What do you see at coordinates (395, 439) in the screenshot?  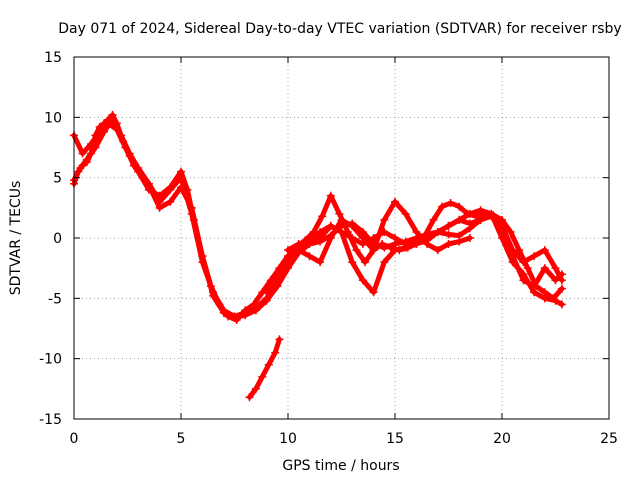 I see `x-tick-label: 15` at bounding box center [395, 439].